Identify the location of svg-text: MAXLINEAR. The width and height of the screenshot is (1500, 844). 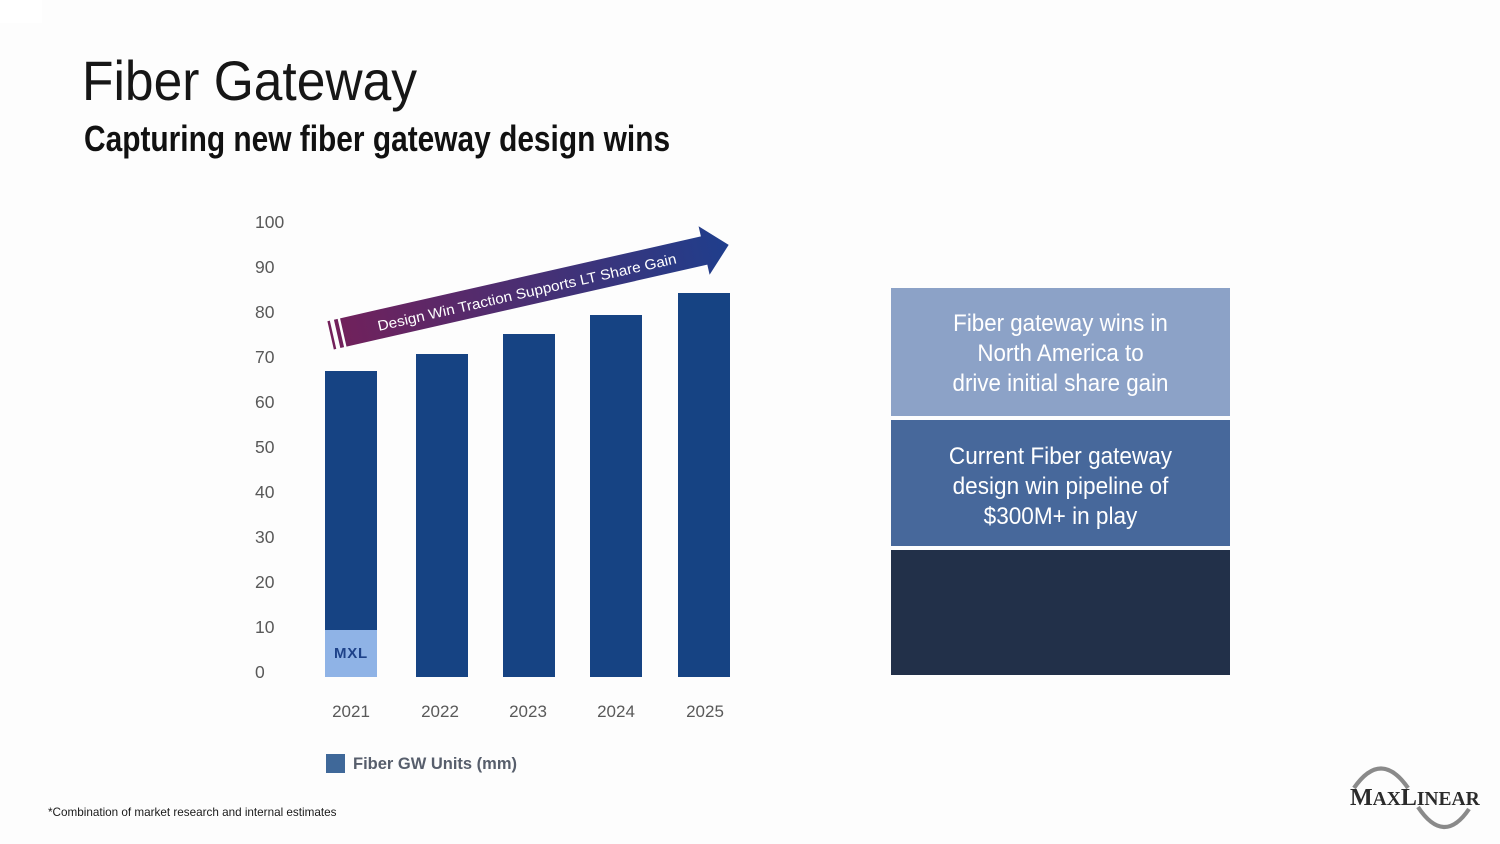
(1415, 798).